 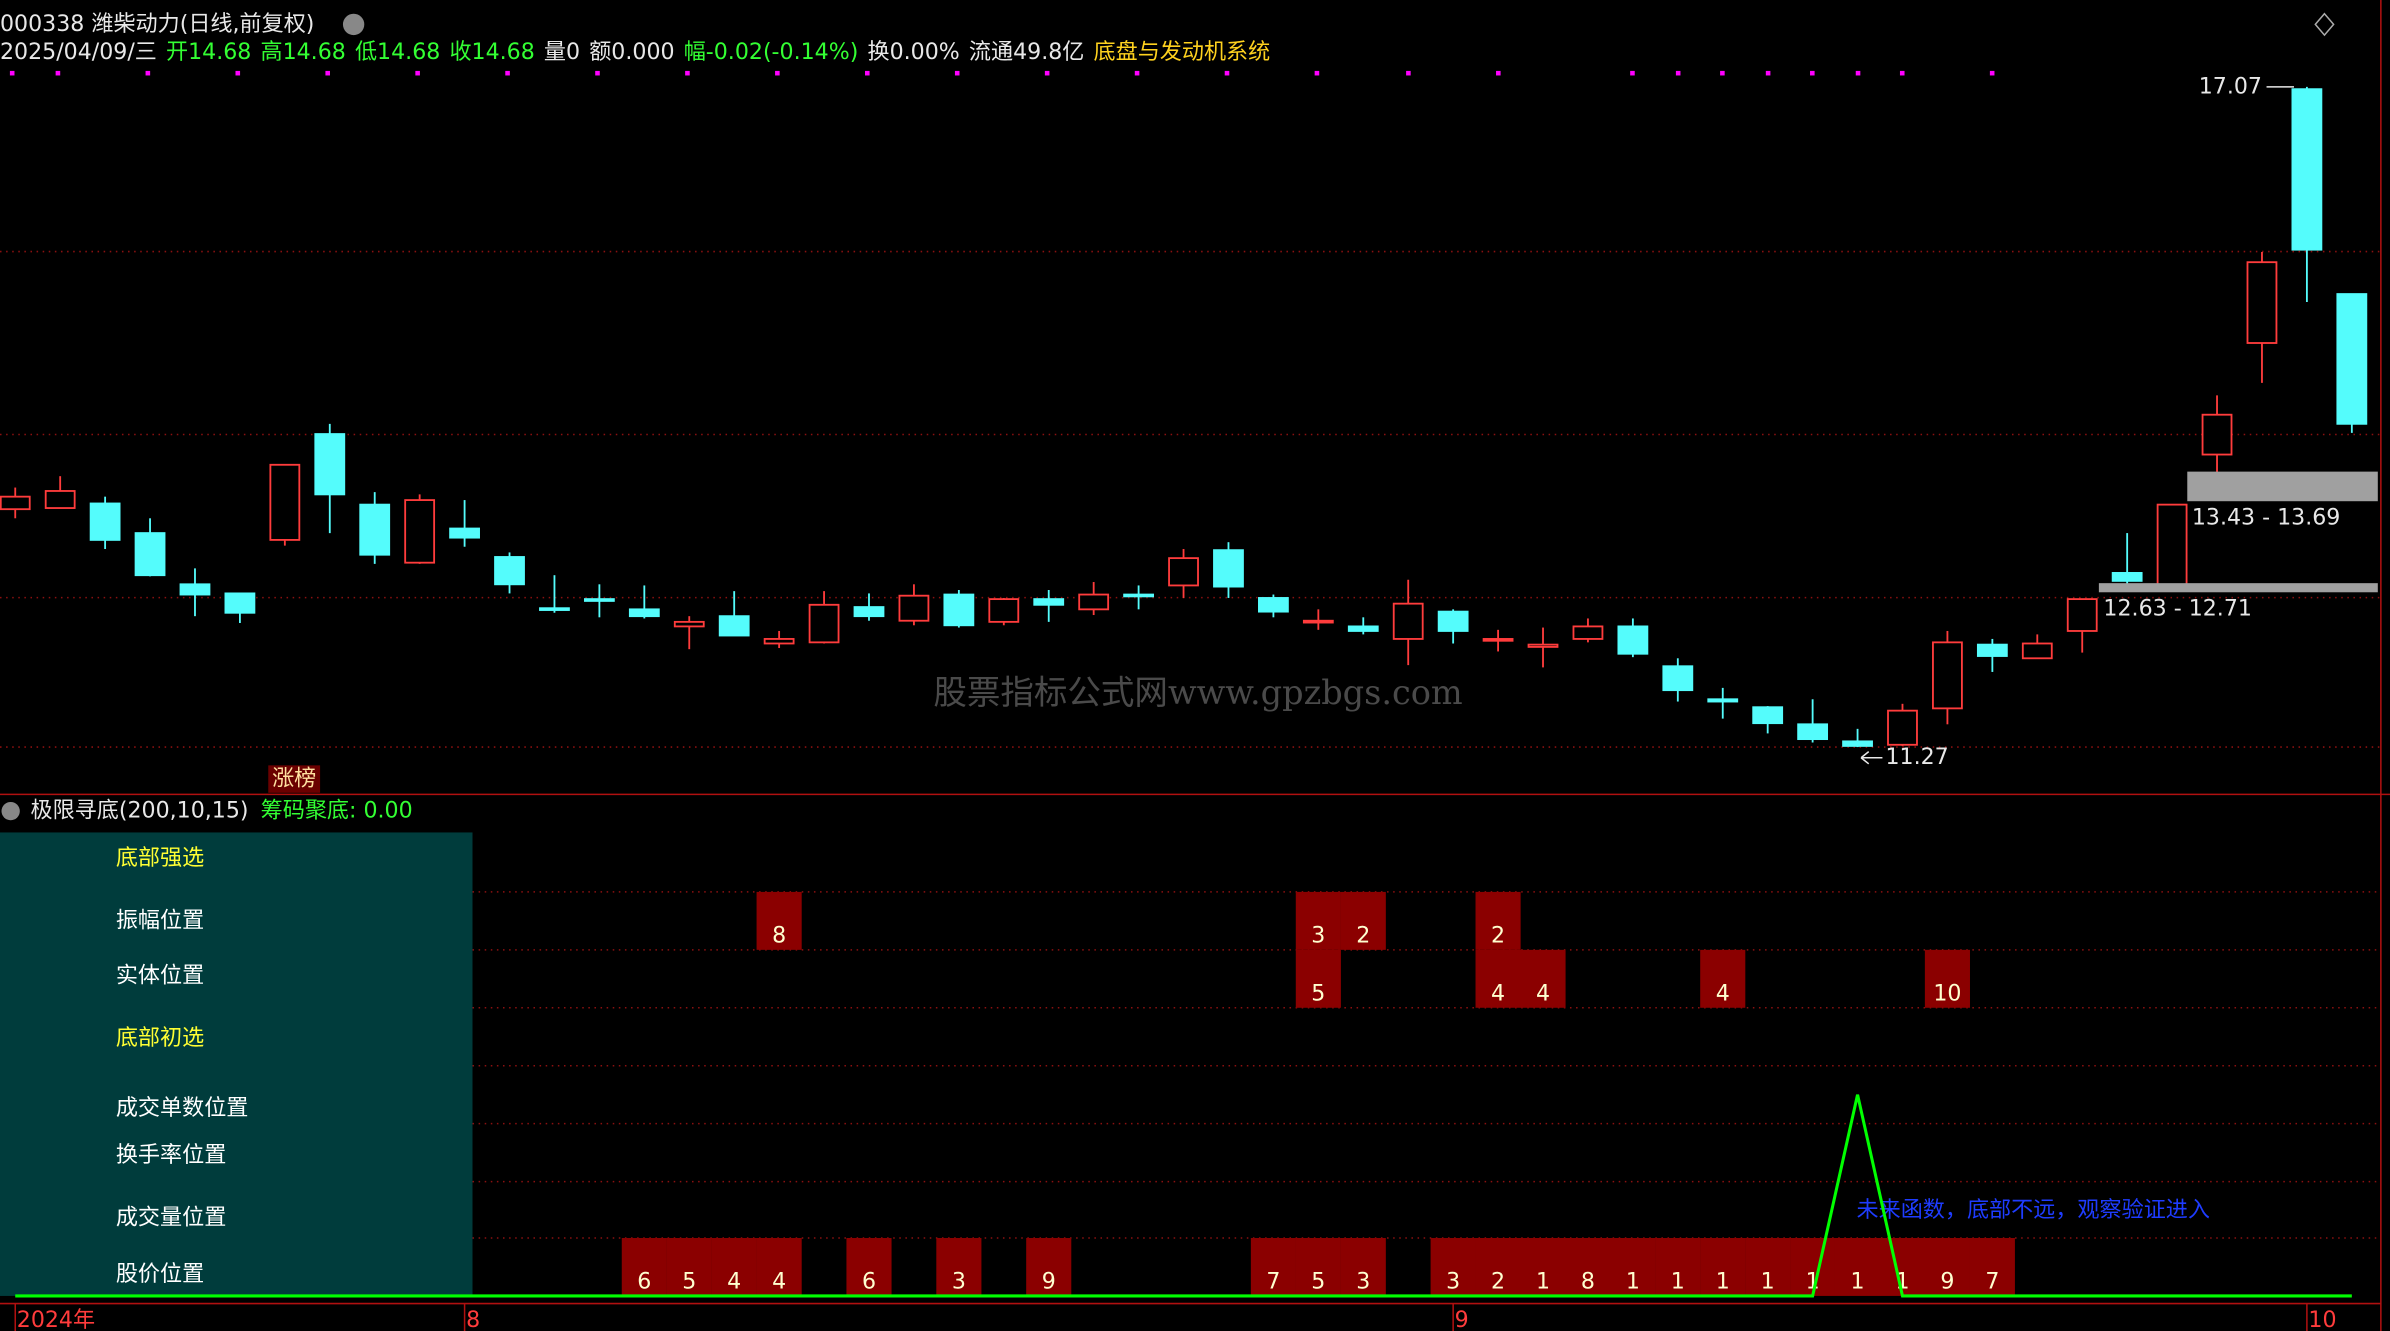 What do you see at coordinates (1992, 1282) in the screenshot?
I see `cell-value: 7` at bounding box center [1992, 1282].